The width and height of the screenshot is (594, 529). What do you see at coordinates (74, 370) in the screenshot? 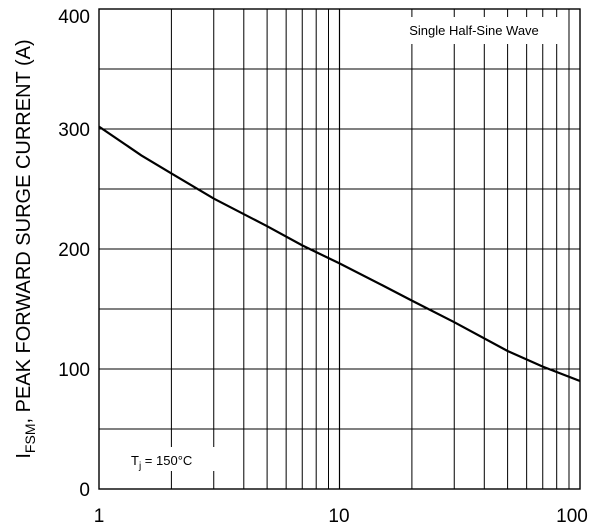
I see `y-tick-label: 100` at bounding box center [74, 370].